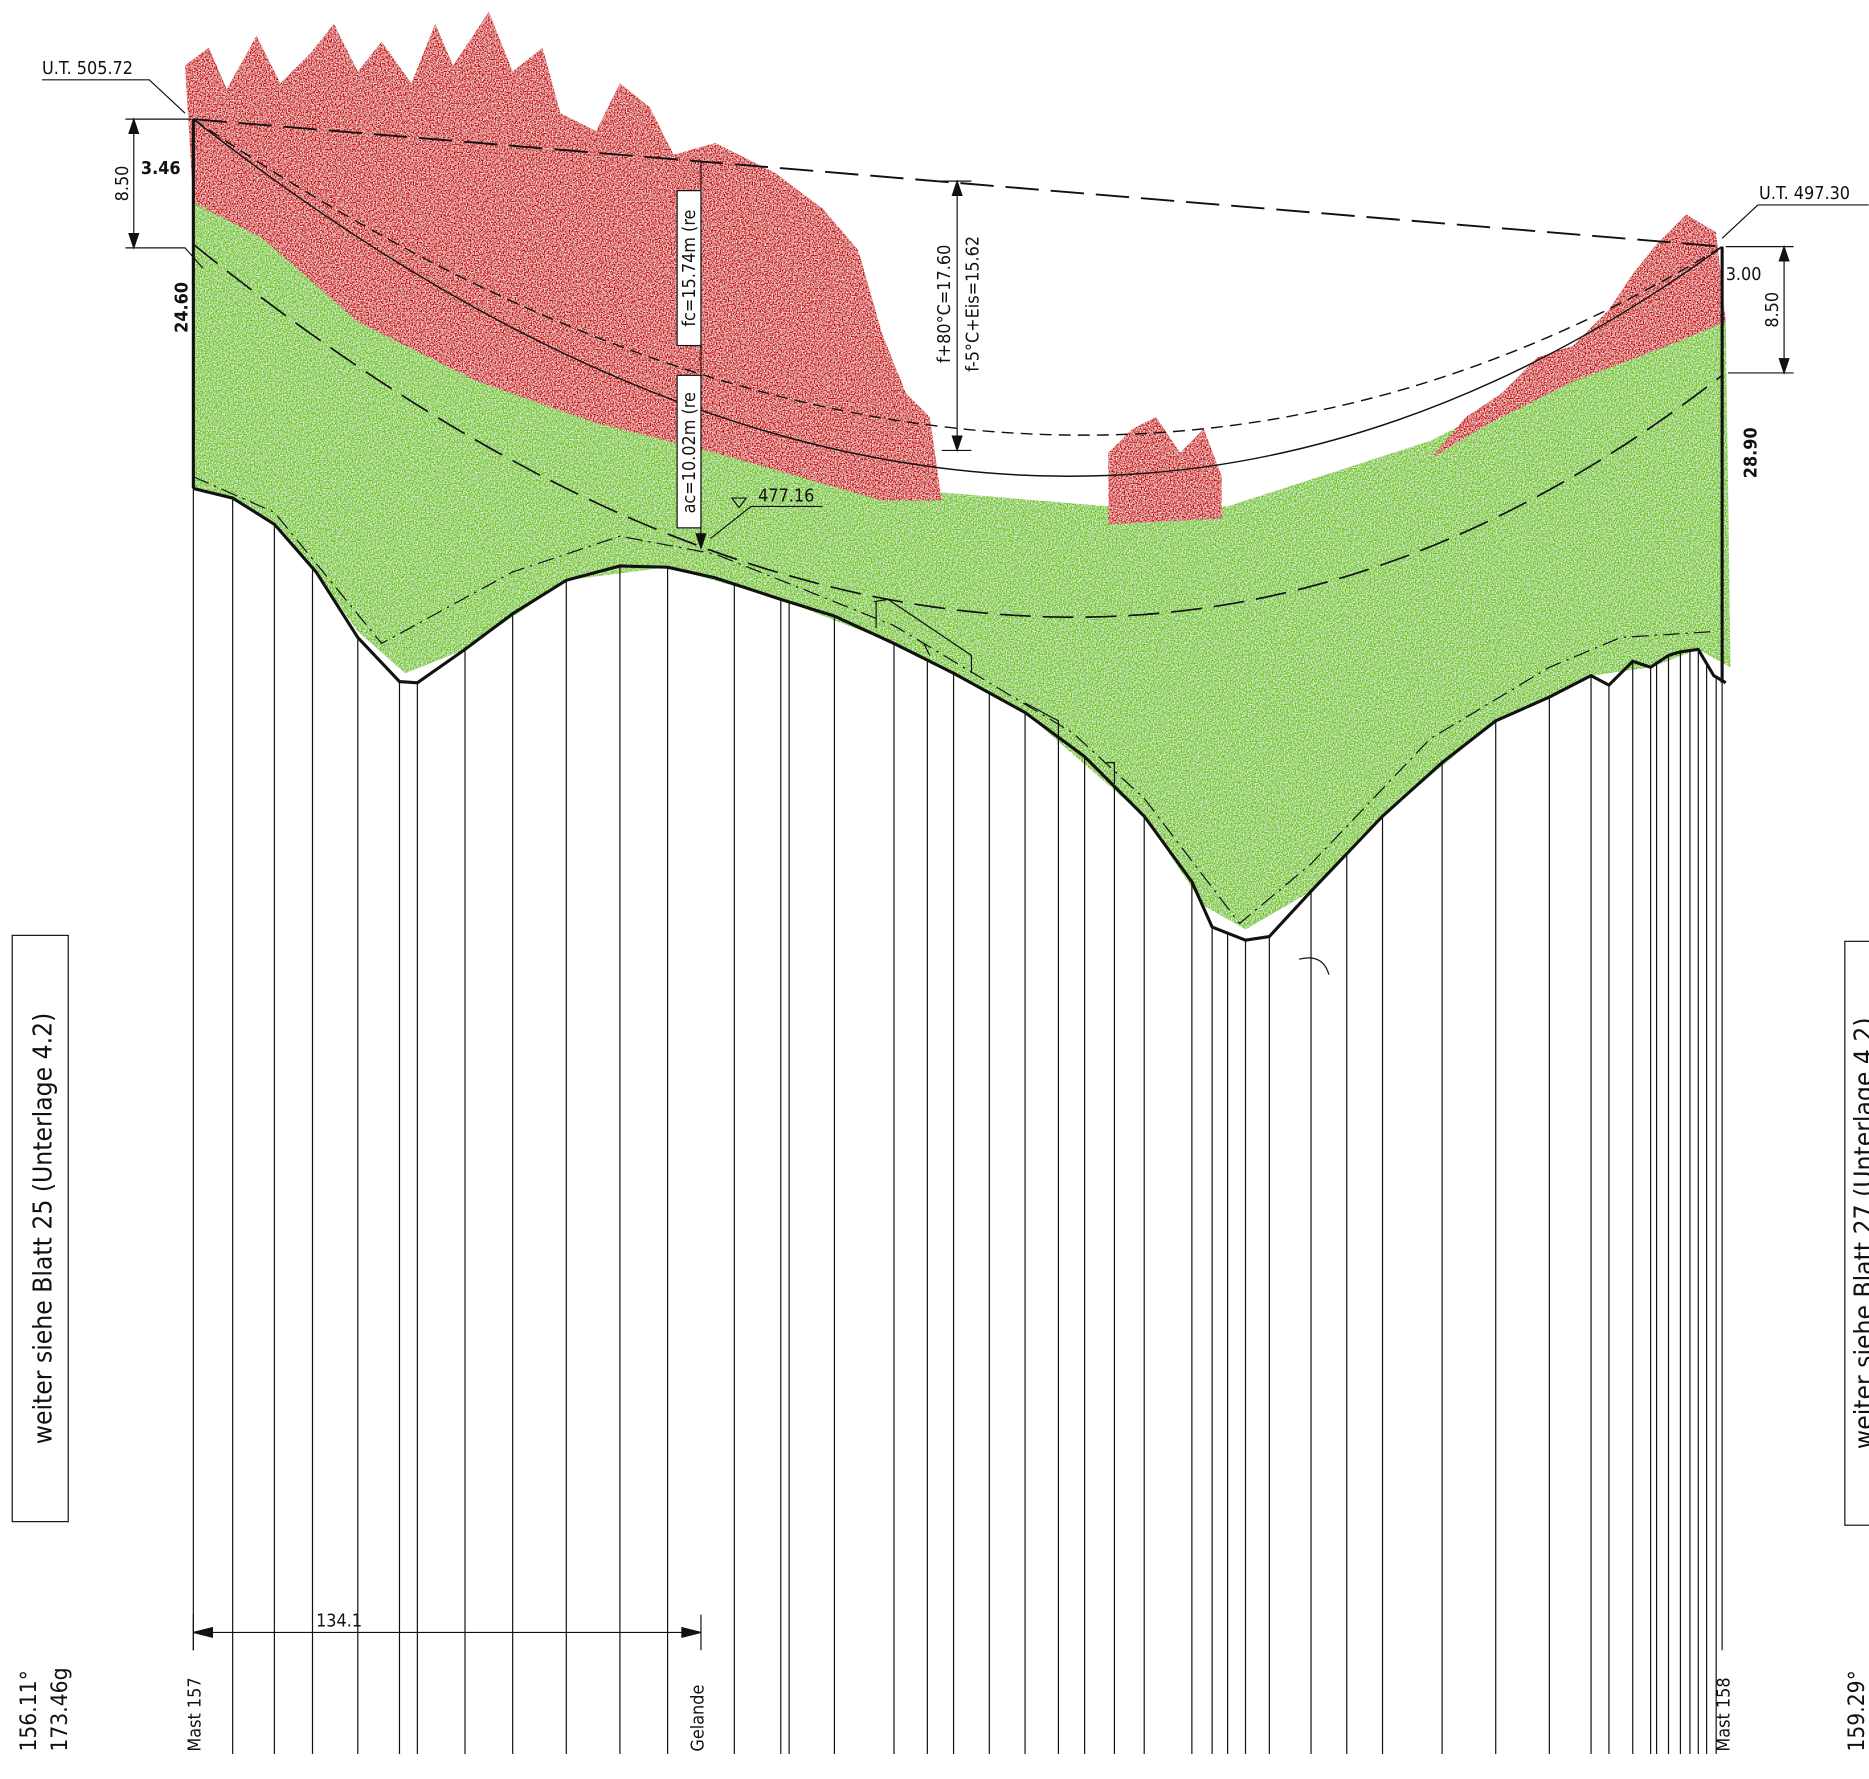 The width and height of the screenshot is (1869, 1779). What do you see at coordinates (957, 277) in the screenshot?
I see `conductor-ice` at bounding box center [957, 277].